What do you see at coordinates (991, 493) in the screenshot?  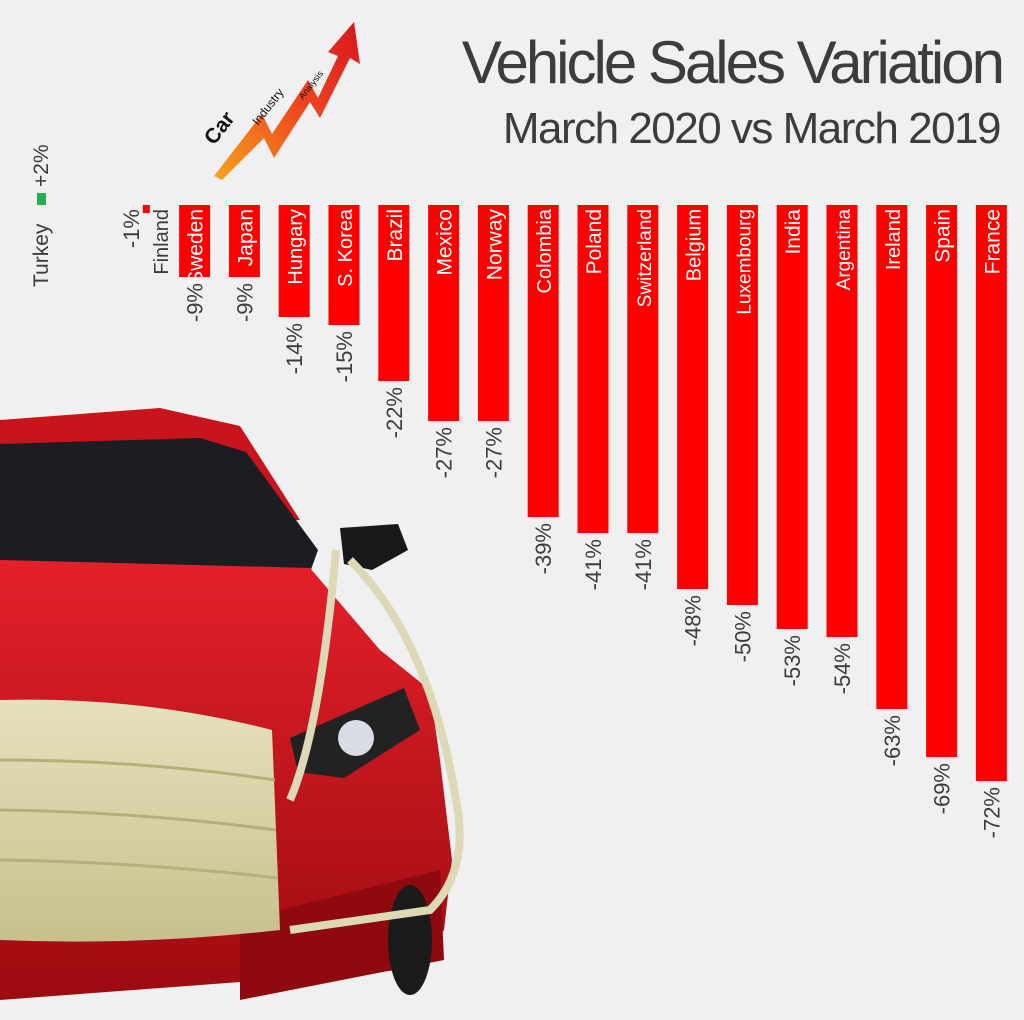 I see `bar-france` at bounding box center [991, 493].